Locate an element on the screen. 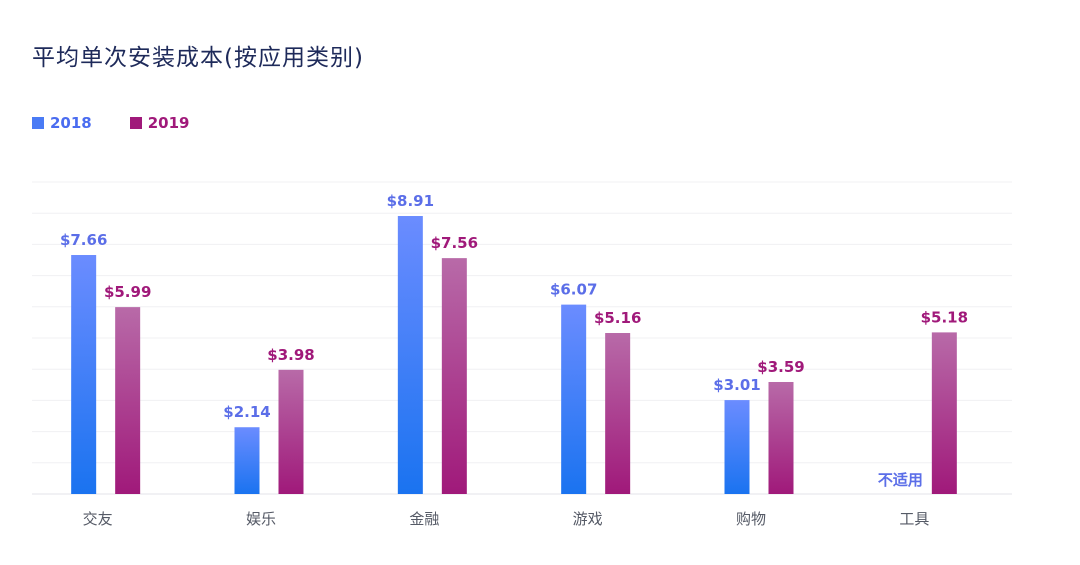 The image size is (1080, 565). data-label-2019-2: $7.56 is located at coordinates (454, 243).